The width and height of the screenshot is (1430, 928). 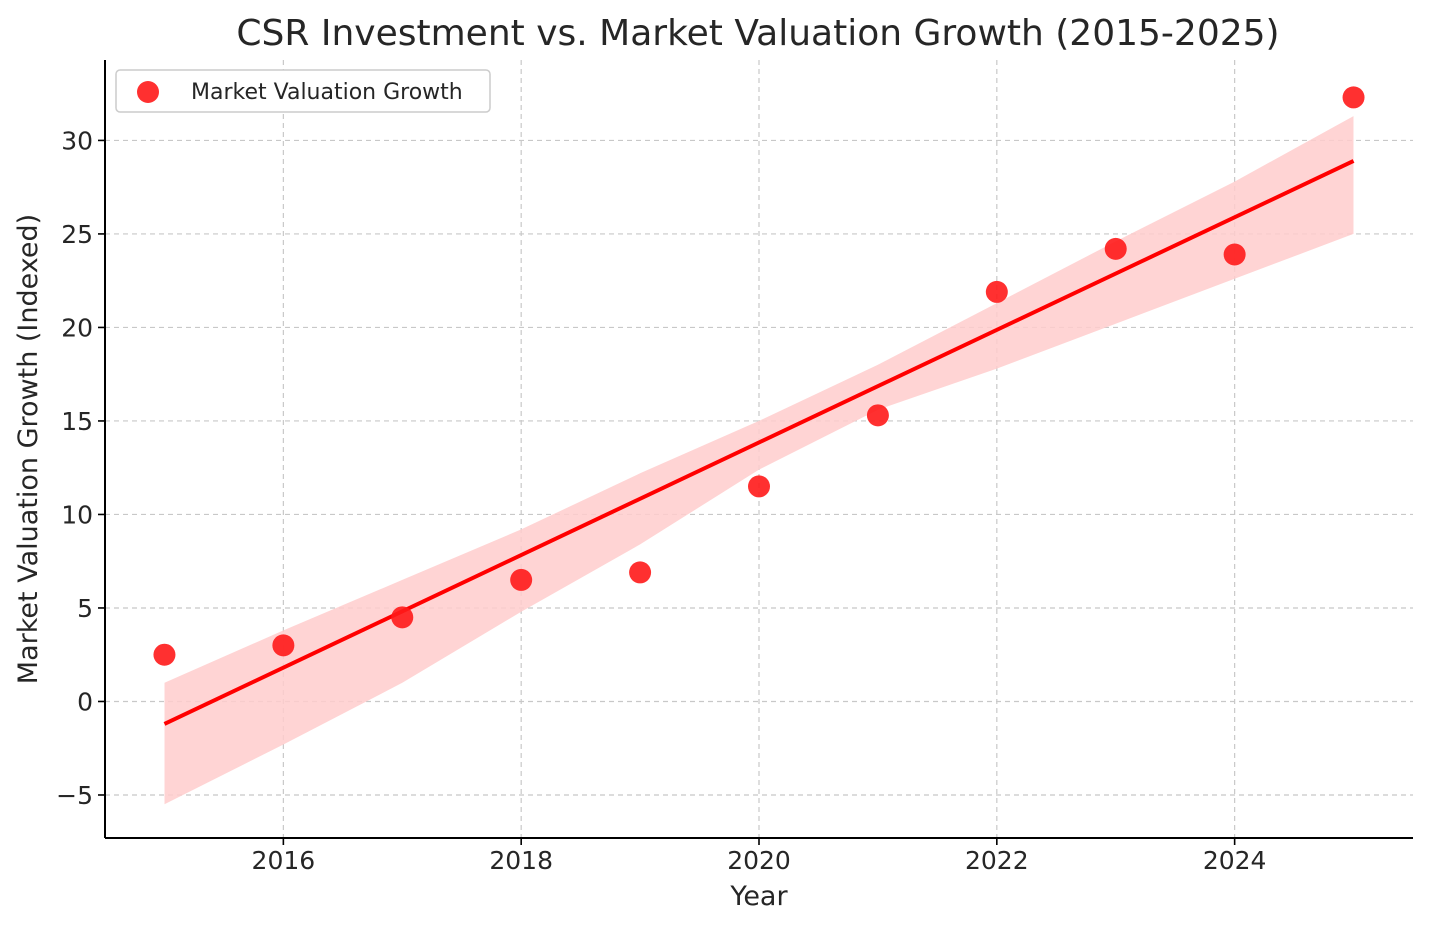 I want to click on x-tick-label: 2020, so click(x=759, y=860).